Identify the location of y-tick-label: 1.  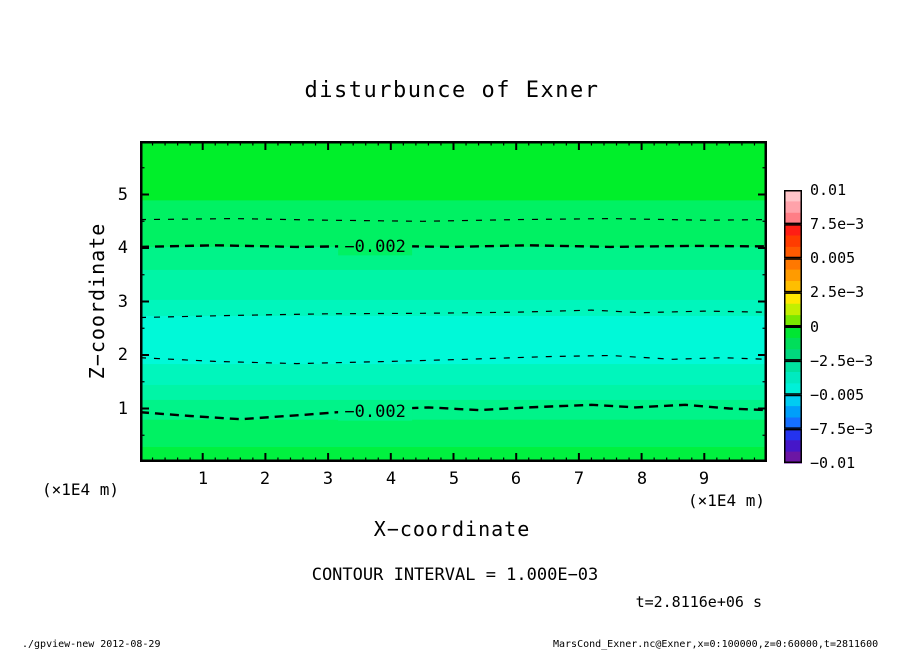
(122, 409).